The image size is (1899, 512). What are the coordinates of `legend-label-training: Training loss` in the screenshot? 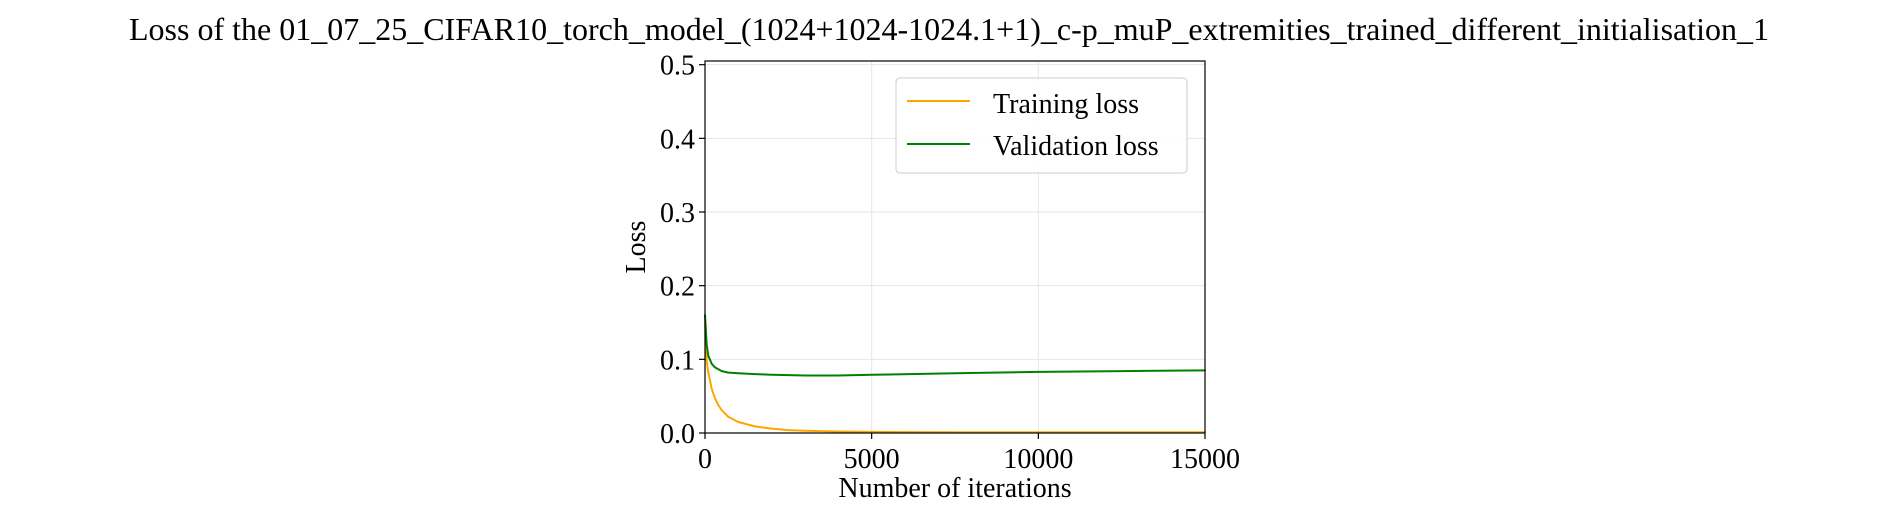 It's located at (1066, 104).